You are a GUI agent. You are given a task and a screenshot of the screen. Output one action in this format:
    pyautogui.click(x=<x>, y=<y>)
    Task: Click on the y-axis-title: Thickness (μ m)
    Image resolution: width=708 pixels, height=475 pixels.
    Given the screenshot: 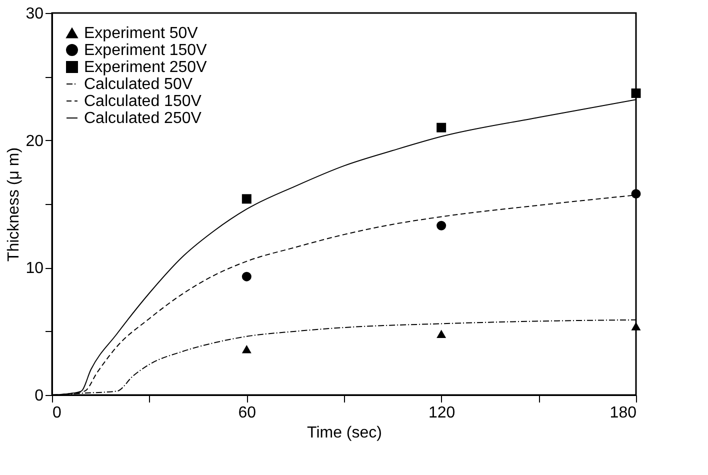 What is the action you would take?
    pyautogui.click(x=14, y=204)
    